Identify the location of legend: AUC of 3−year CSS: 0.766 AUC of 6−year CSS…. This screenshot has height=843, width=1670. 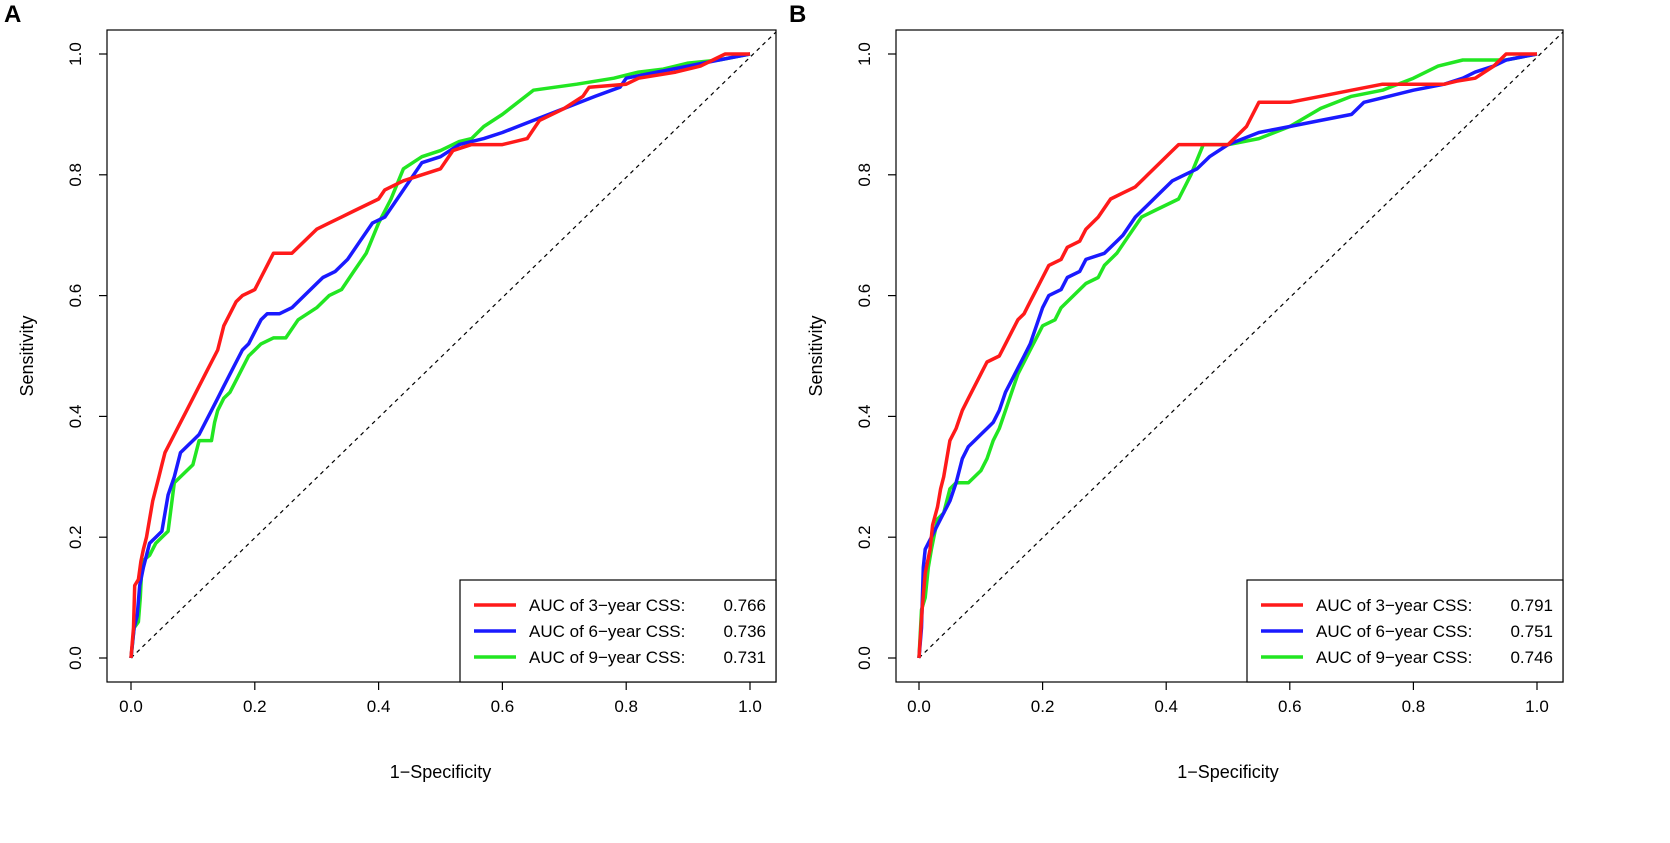
(618, 631).